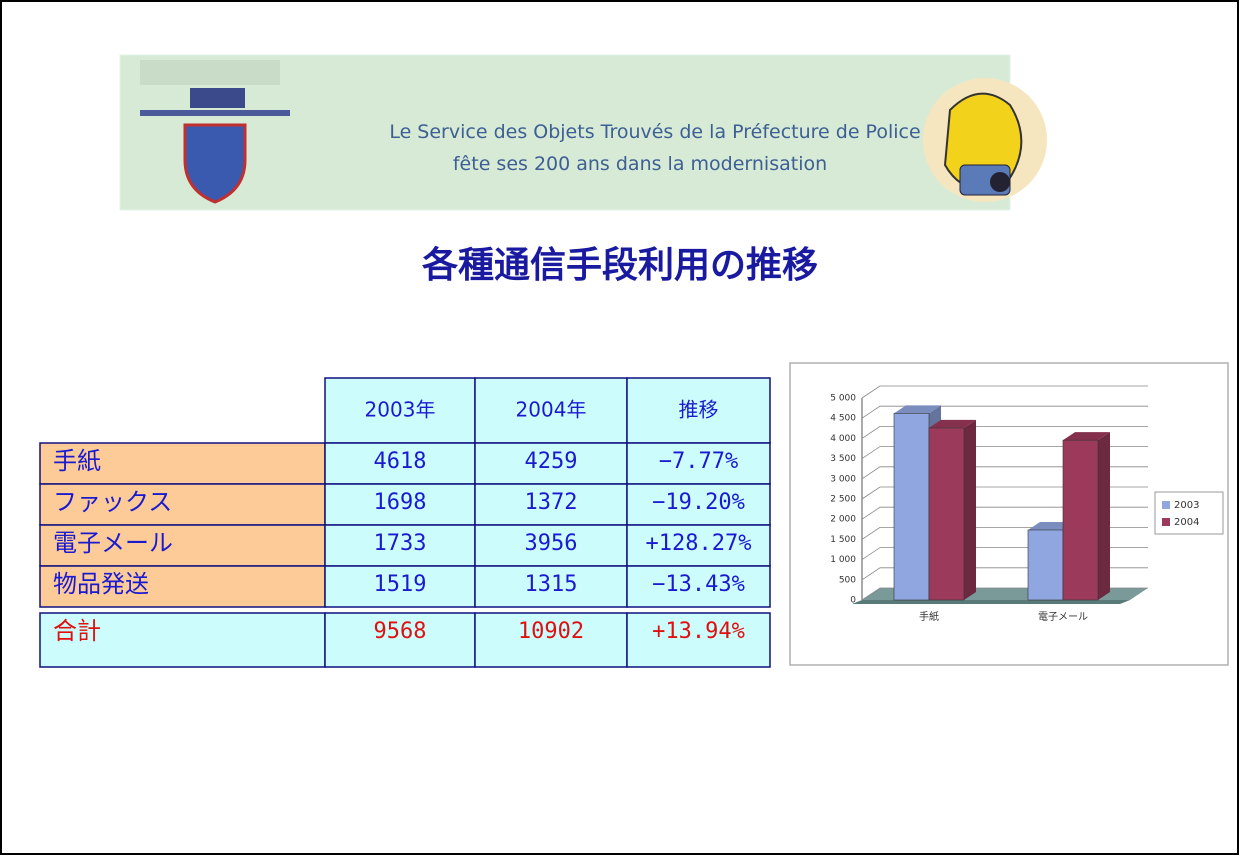 The width and height of the screenshot is (1239, 855). I want to click on table-value: 4618, so click(400, 461).